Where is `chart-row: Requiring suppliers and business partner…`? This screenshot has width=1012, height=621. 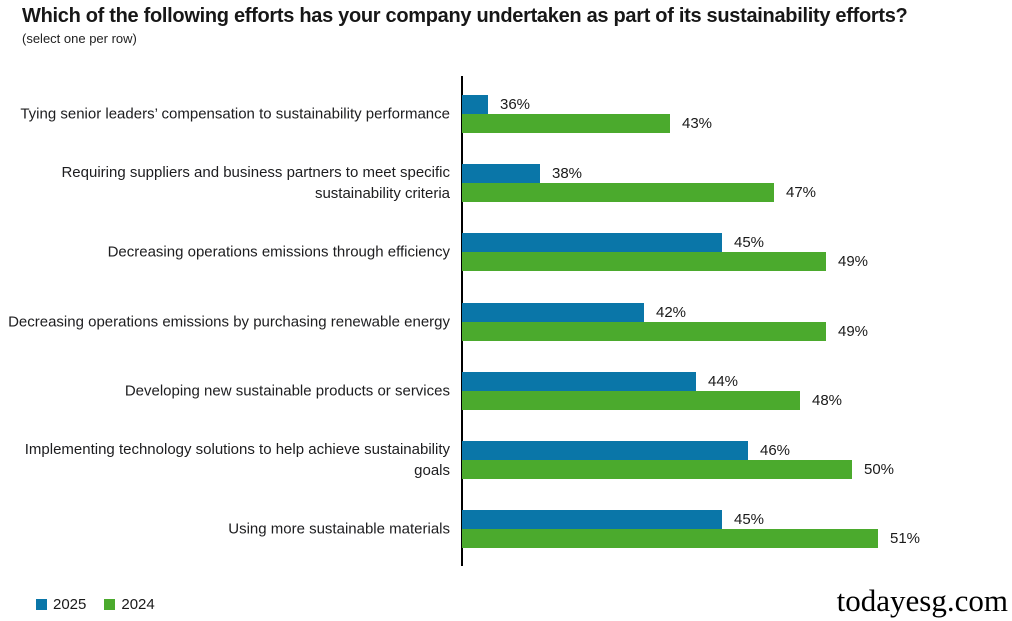 chart-row: Requiring suppliers and business partner… is located at coordinates (506, 183).